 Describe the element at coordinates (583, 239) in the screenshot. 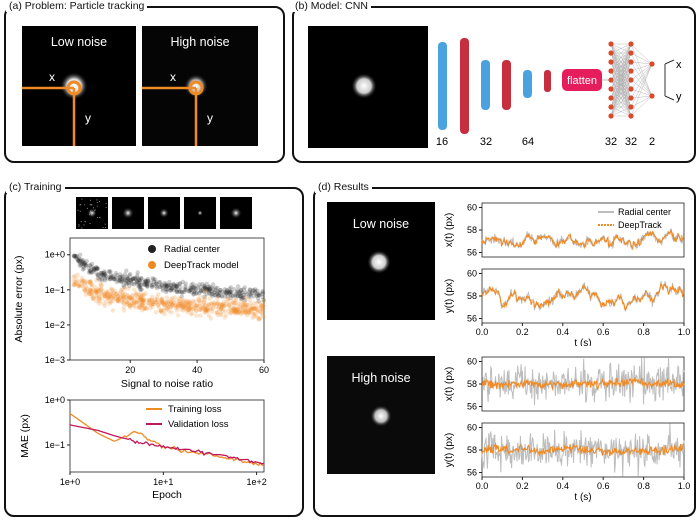

I see `trace-line` at that location.